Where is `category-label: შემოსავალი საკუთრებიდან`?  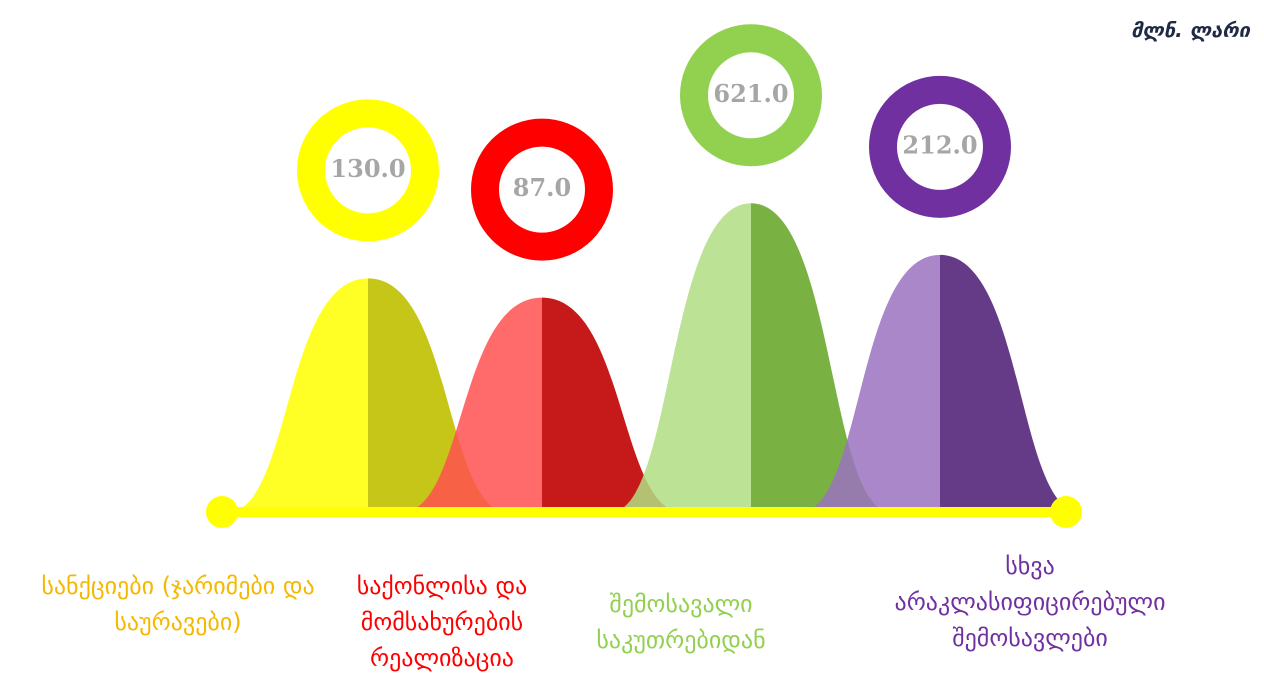 category-label: შემოსავალი საკუთრებიდან is located at coordinates (681, 622).